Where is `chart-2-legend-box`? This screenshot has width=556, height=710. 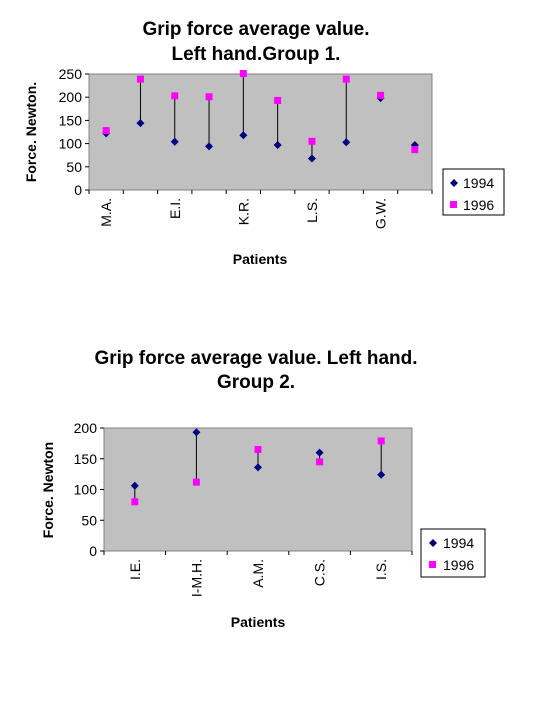 chart-2-legend-box is located at coordinates (453, 553).